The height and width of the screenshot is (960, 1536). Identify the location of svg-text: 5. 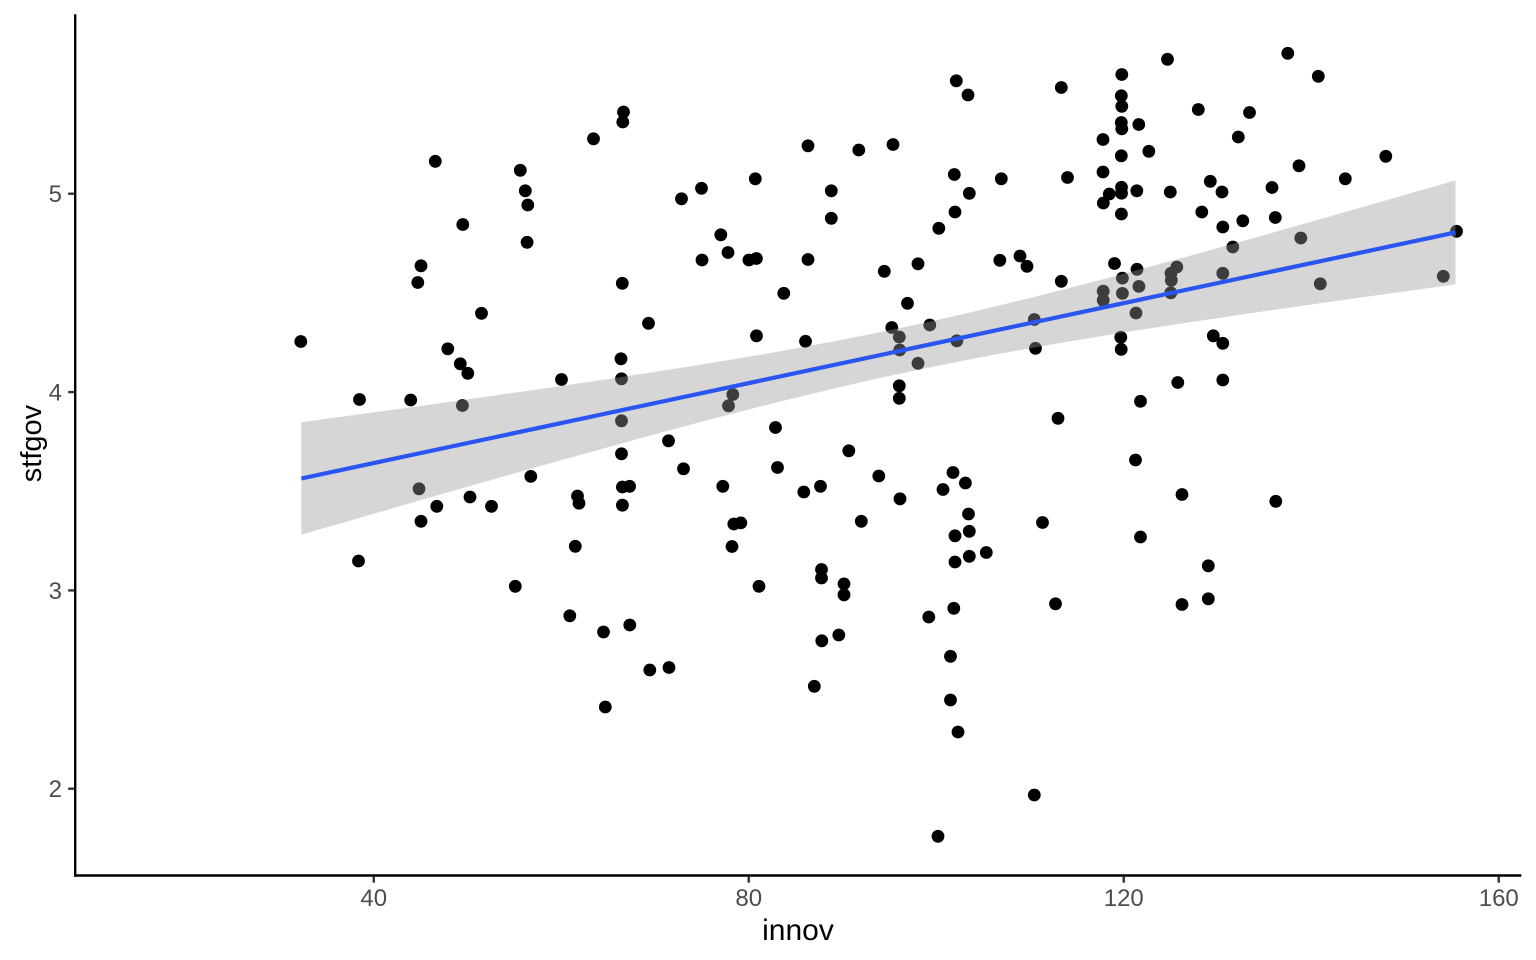
(55, 194).